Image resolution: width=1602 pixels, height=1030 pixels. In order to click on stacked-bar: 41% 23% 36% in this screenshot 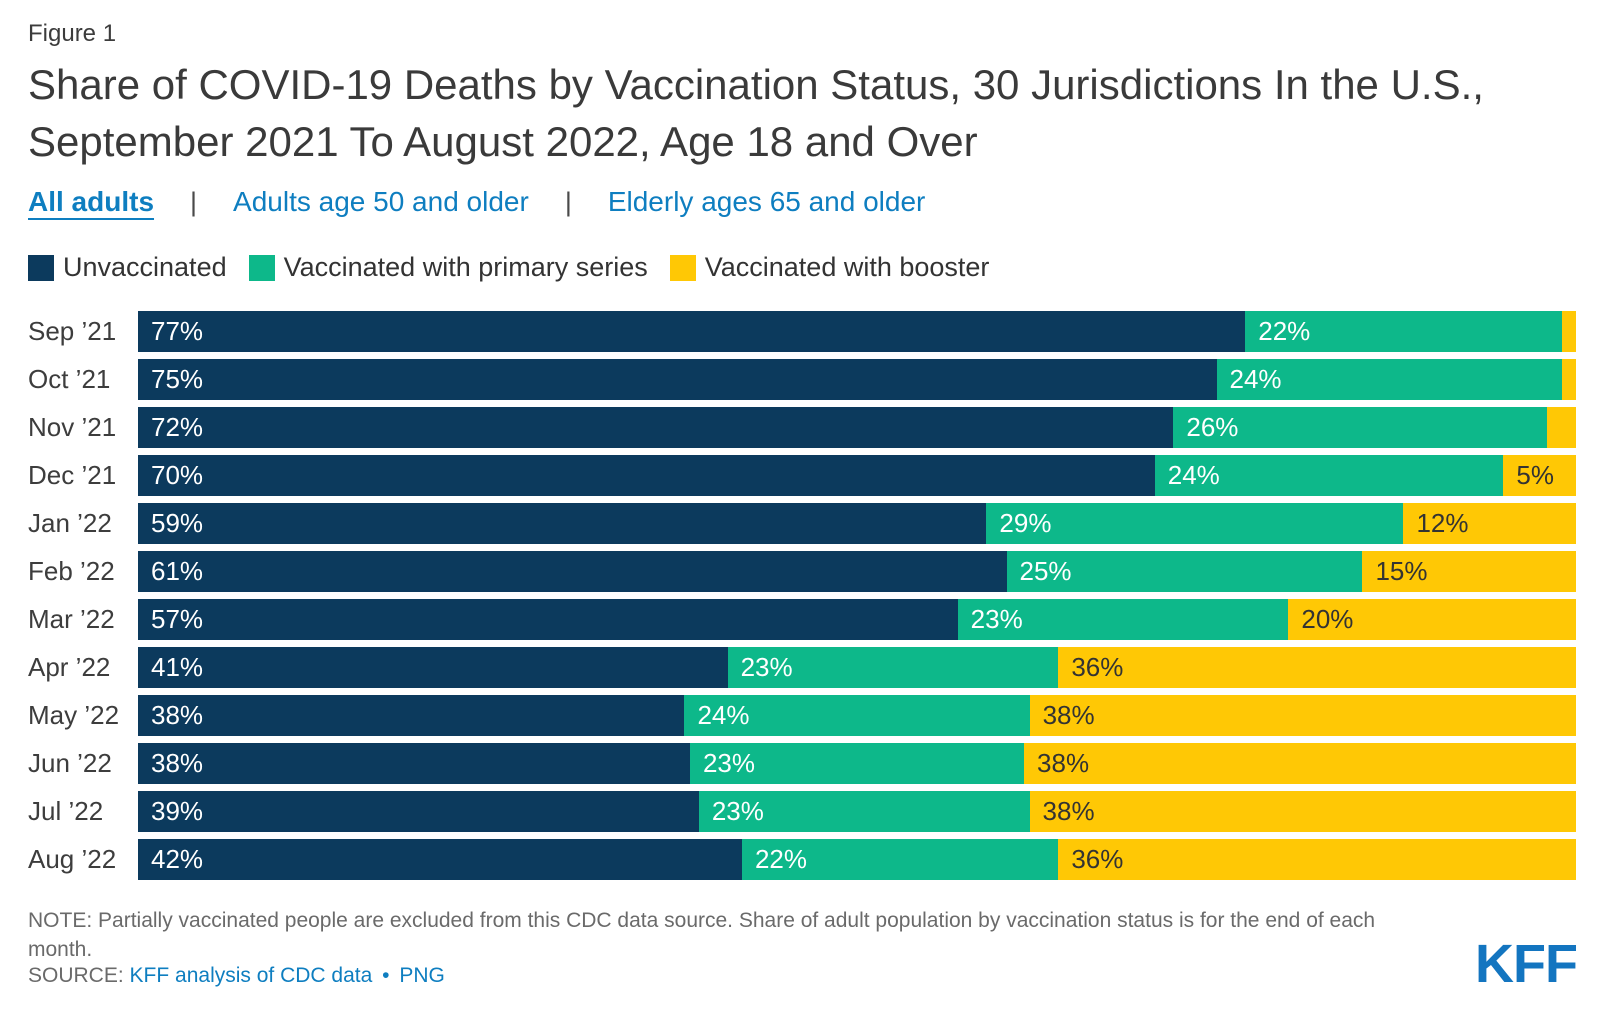, I will do `click(857, 667)`.